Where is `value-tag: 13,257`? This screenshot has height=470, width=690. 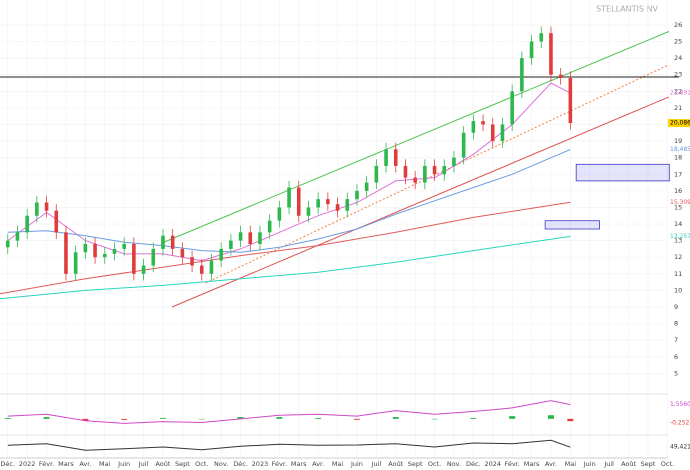
value-tag: 13,257 is located at coordinates (680, 236).